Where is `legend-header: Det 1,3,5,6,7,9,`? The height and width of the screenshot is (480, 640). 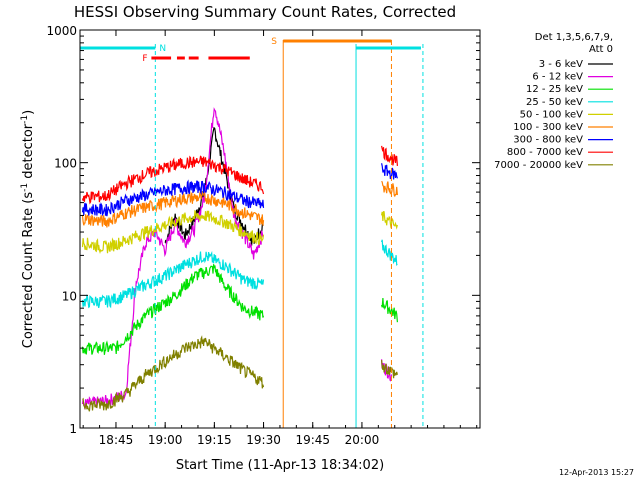
legend-header: Det 1,3,5,6,7,9, is located at coordinates (574, 37).